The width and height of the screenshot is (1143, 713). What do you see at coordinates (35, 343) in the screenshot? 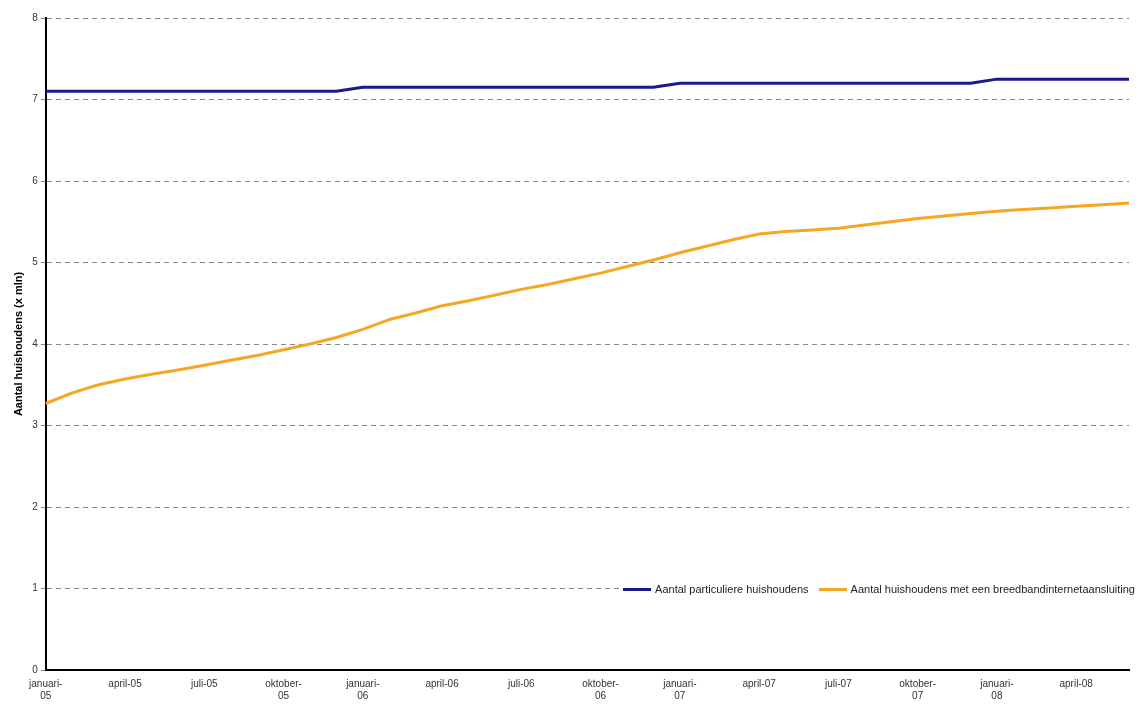
I see `y-tick-label: 4` at bounding box center [35, 343].